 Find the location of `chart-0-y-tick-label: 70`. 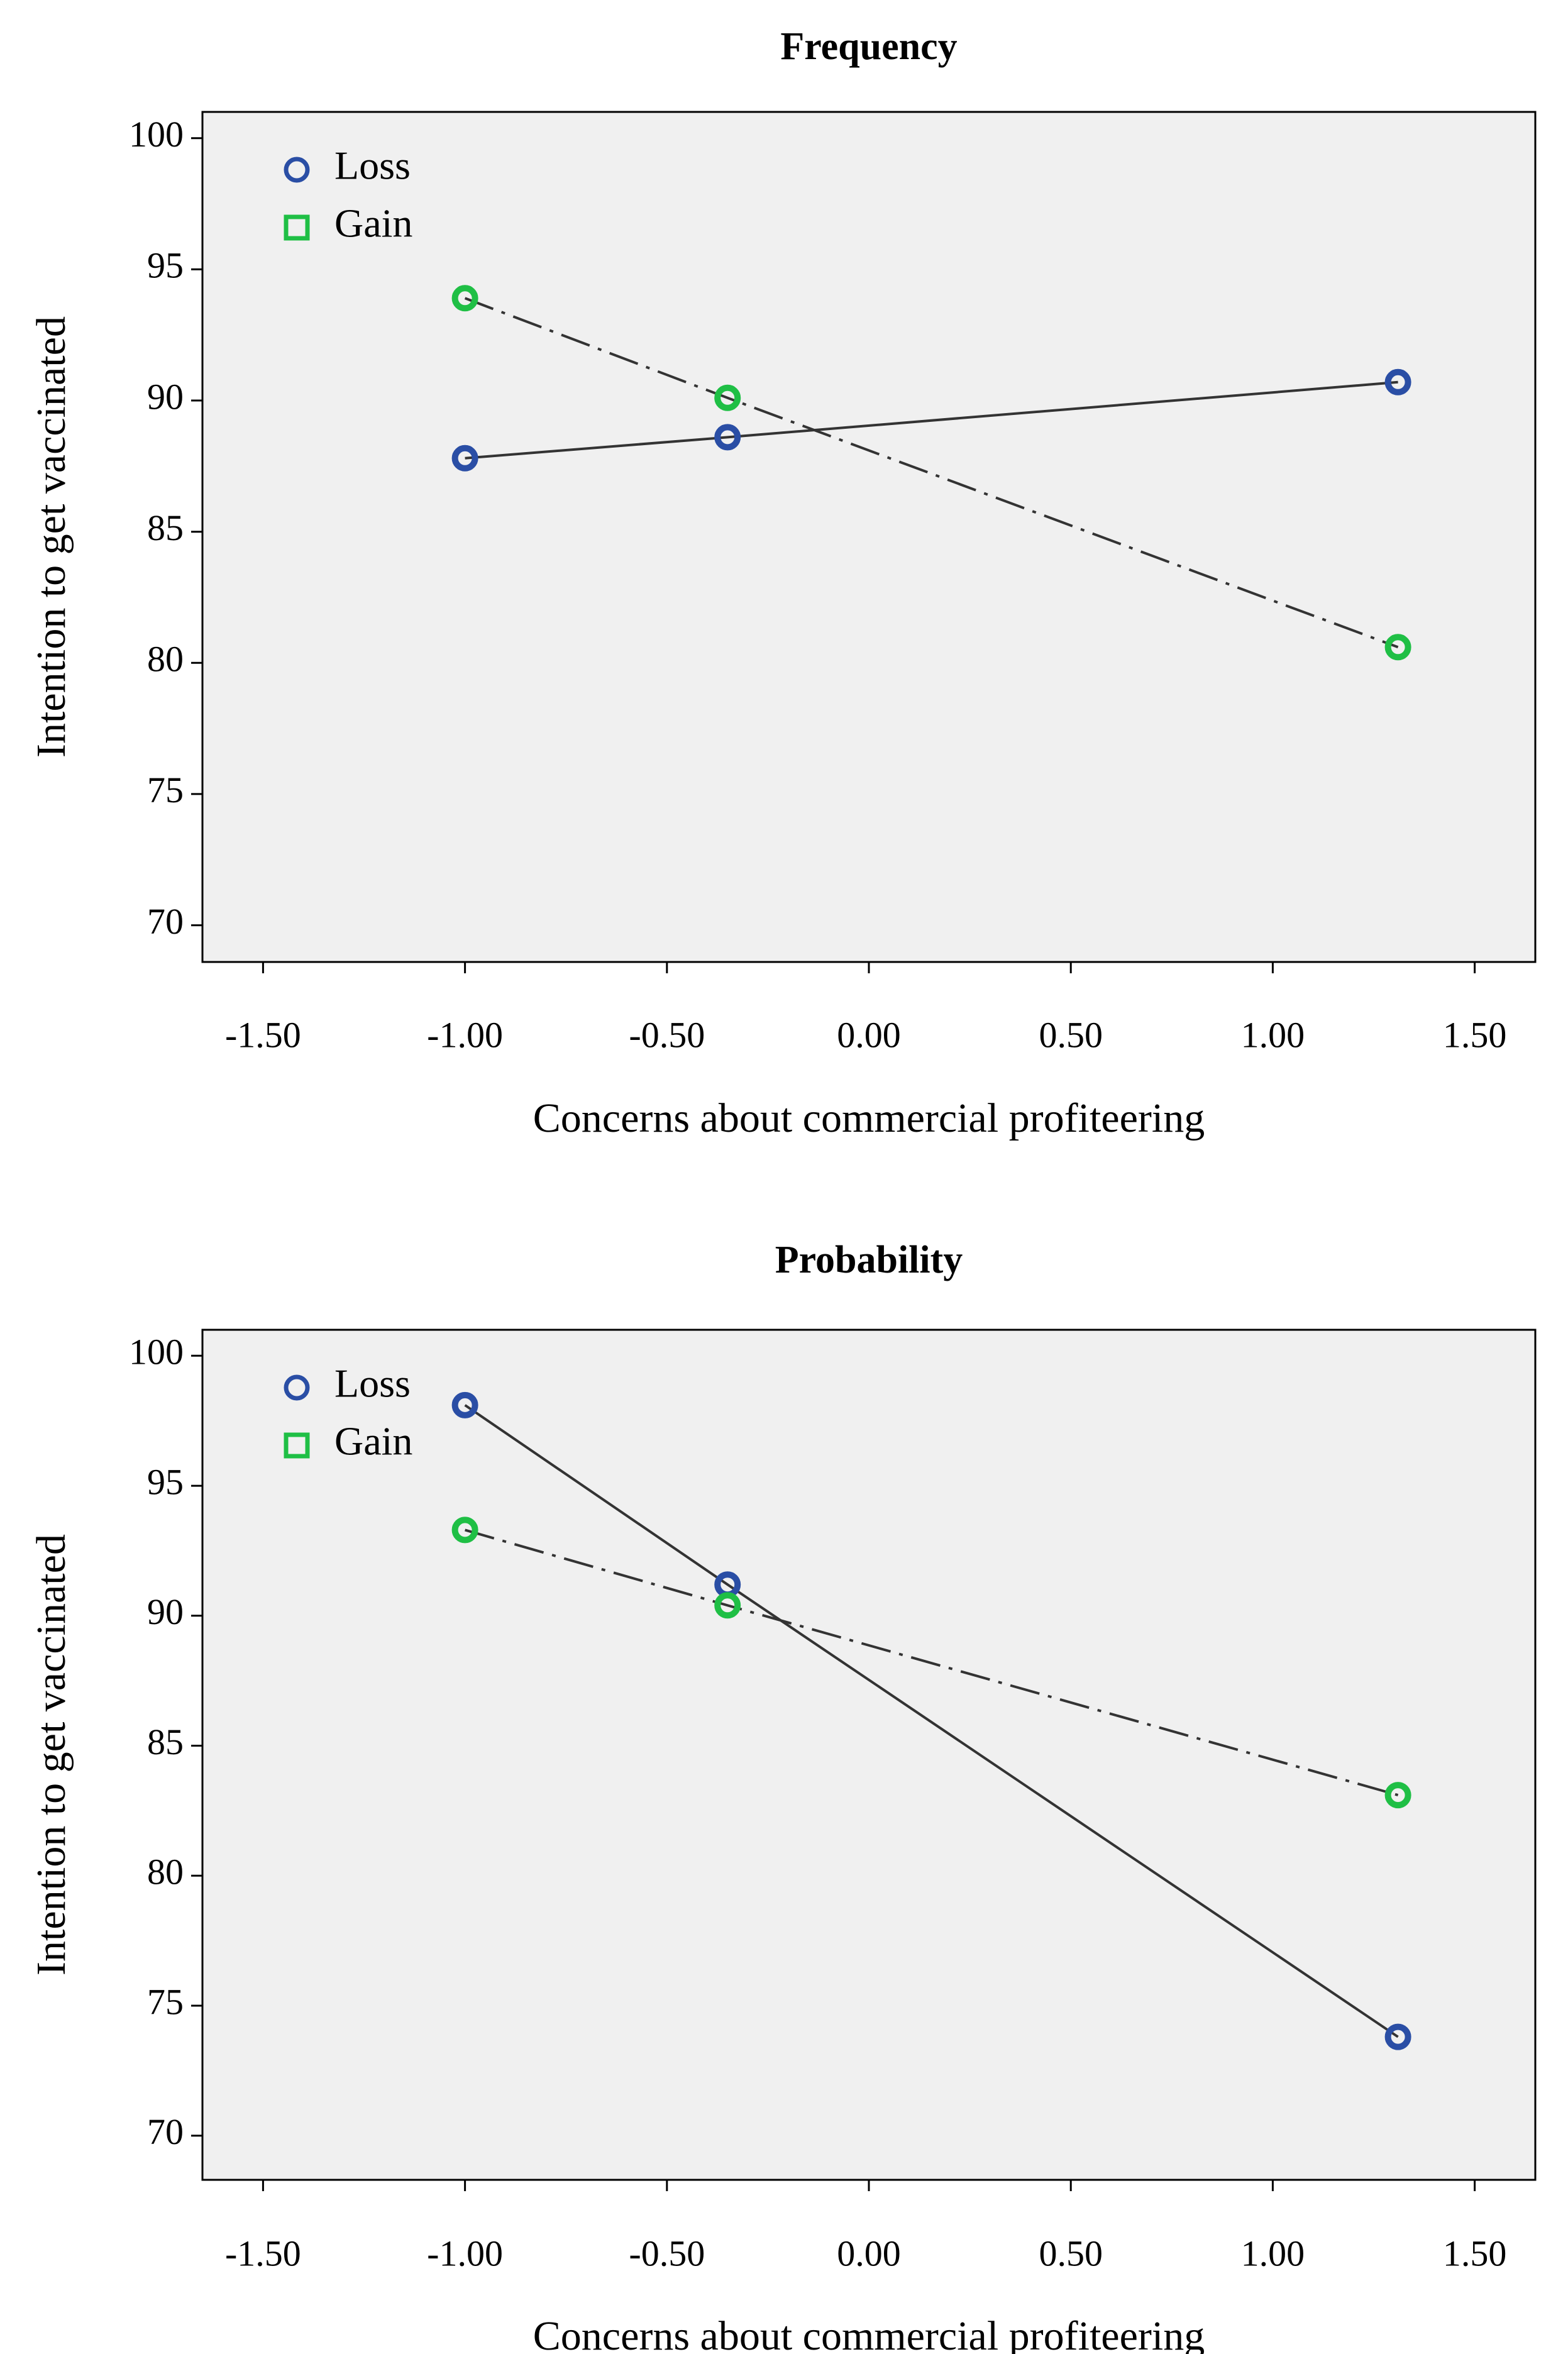

chart-0-y-tick-label: 70 is located at coordinates (165, 921).